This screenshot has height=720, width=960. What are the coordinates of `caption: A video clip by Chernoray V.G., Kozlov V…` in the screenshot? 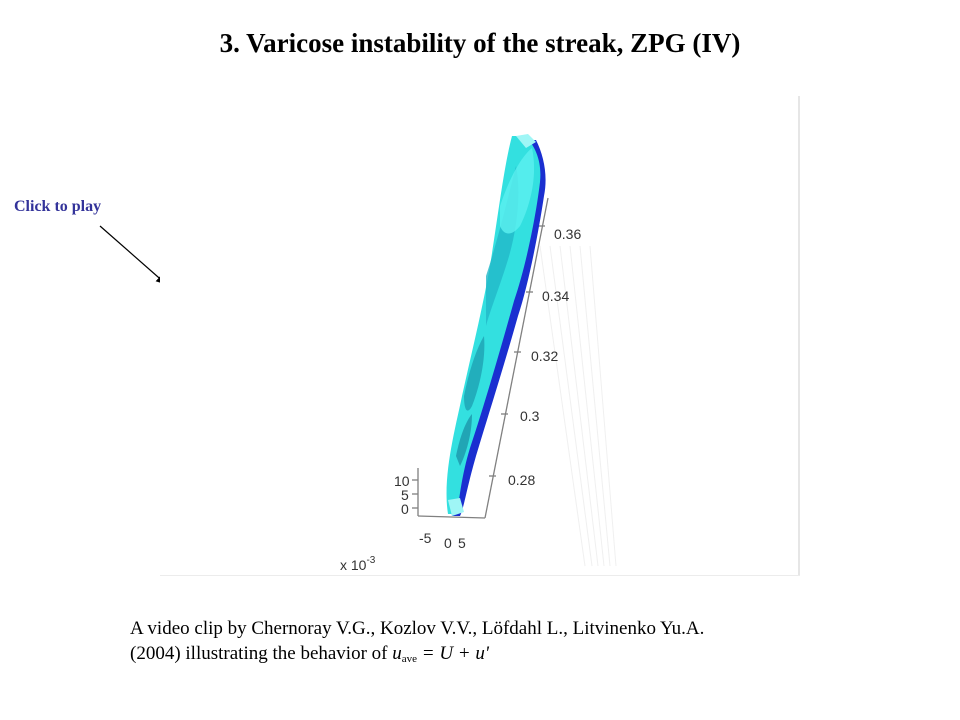 It's located at (510, 644).